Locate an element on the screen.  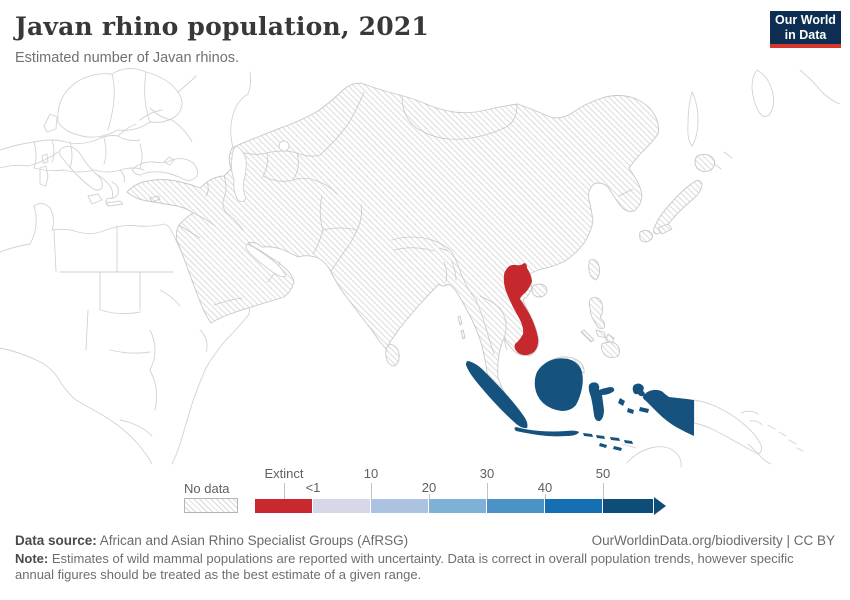
owid-logo-line2: in Data is located at coordinates (805, 34).